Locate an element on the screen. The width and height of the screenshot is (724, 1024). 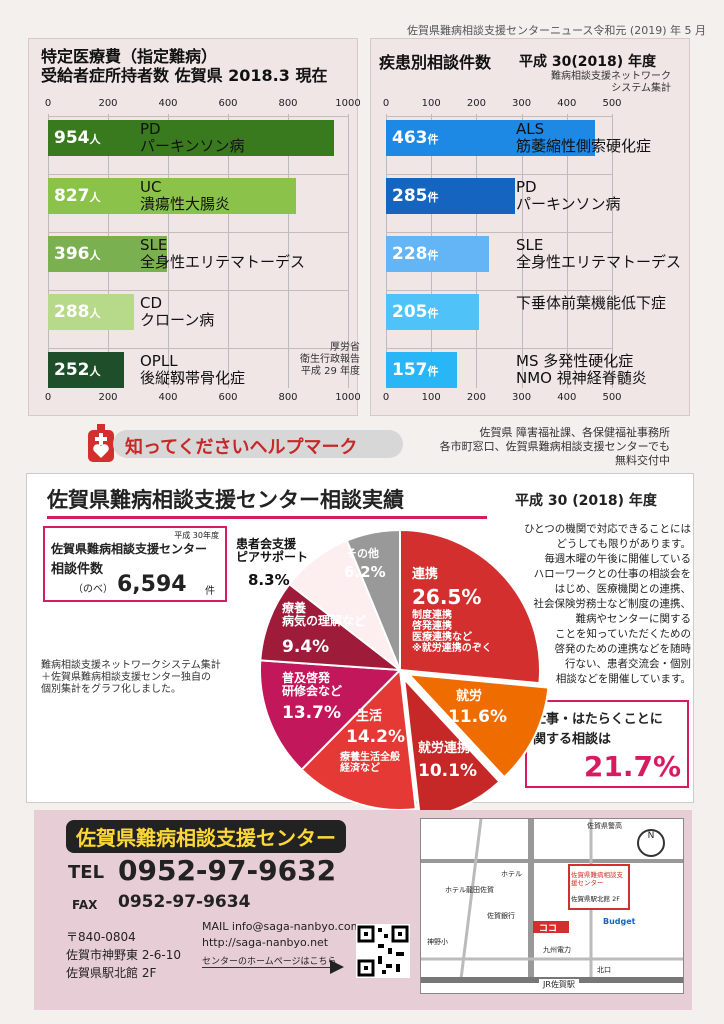
contact-org-name: 佐賀県難病相談支援センター is located at coordinates (206, 836).